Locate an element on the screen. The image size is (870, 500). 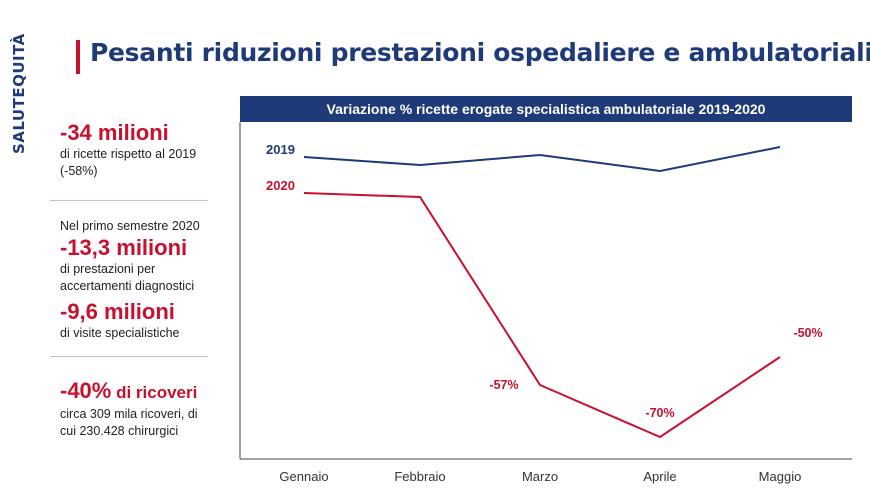
x-tick-label-marzo: Marzo is located at coordinates (540, 476).